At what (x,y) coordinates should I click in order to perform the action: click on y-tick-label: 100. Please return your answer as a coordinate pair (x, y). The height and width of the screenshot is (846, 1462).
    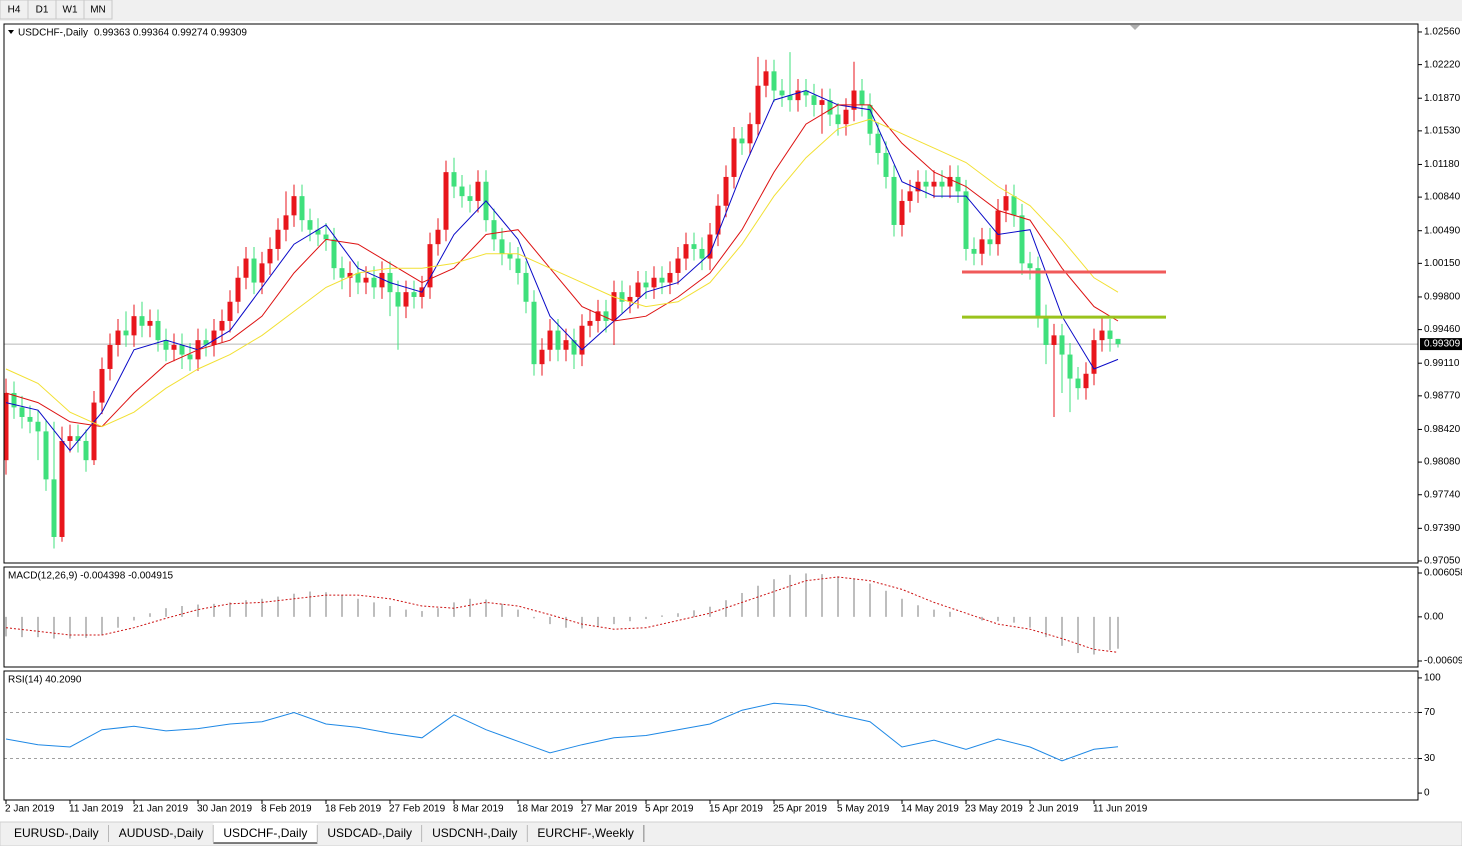
    Looking at the image, I should click on (1432, 678).